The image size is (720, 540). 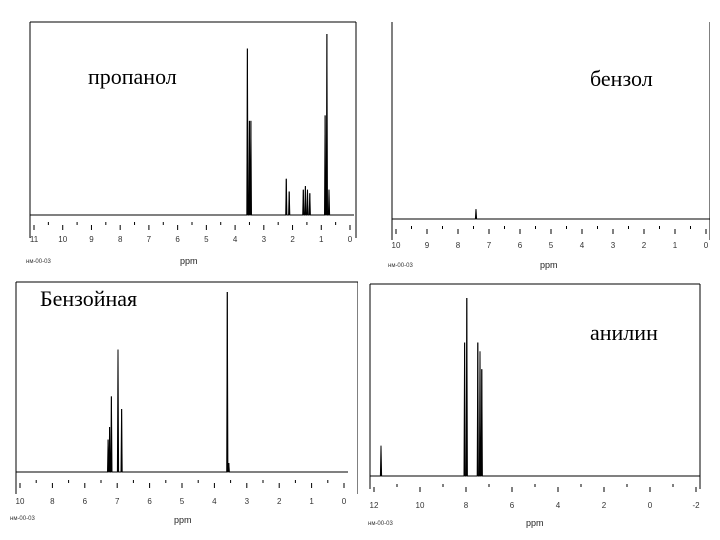 I want to click on x-tick-label-0: 12, so click(x=374, y=505).